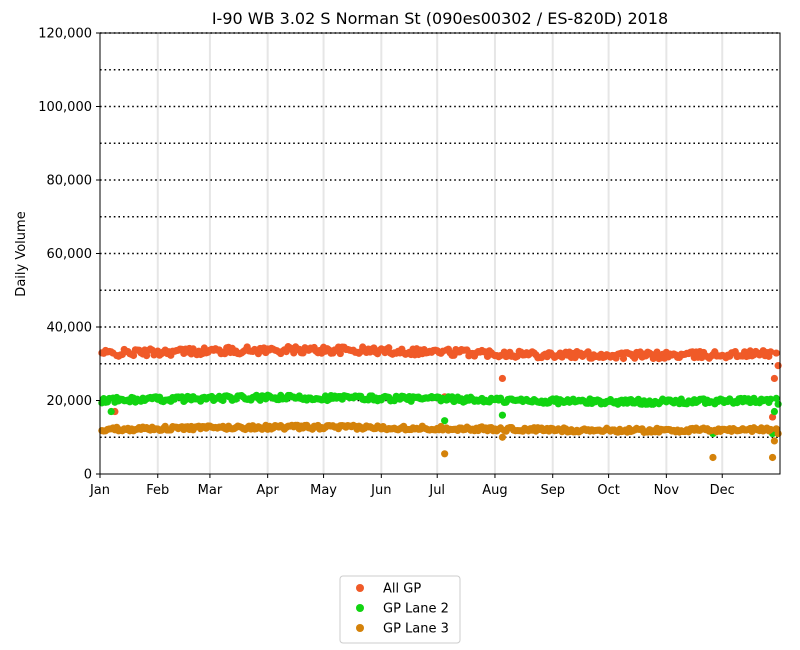 This screenshot has height=650, width=800. What do you see at coordinates (70, 181) in the screenshot?
I see `y-tick-label: 80,000` at bounding box center [70, 181].